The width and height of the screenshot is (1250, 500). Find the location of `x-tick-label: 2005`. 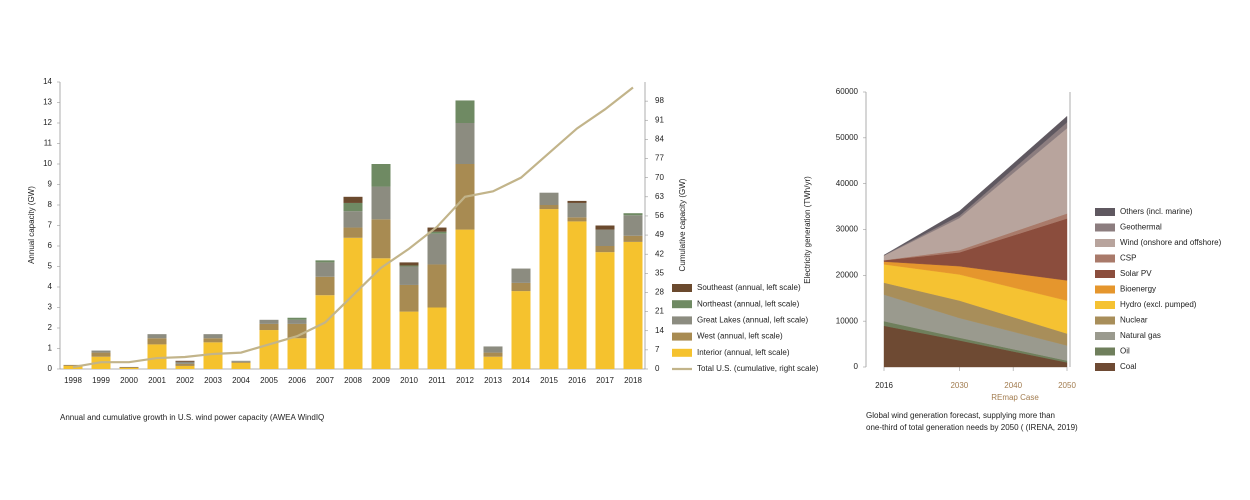

x-tick-label: 2005 is located at coordinates (269, 380).